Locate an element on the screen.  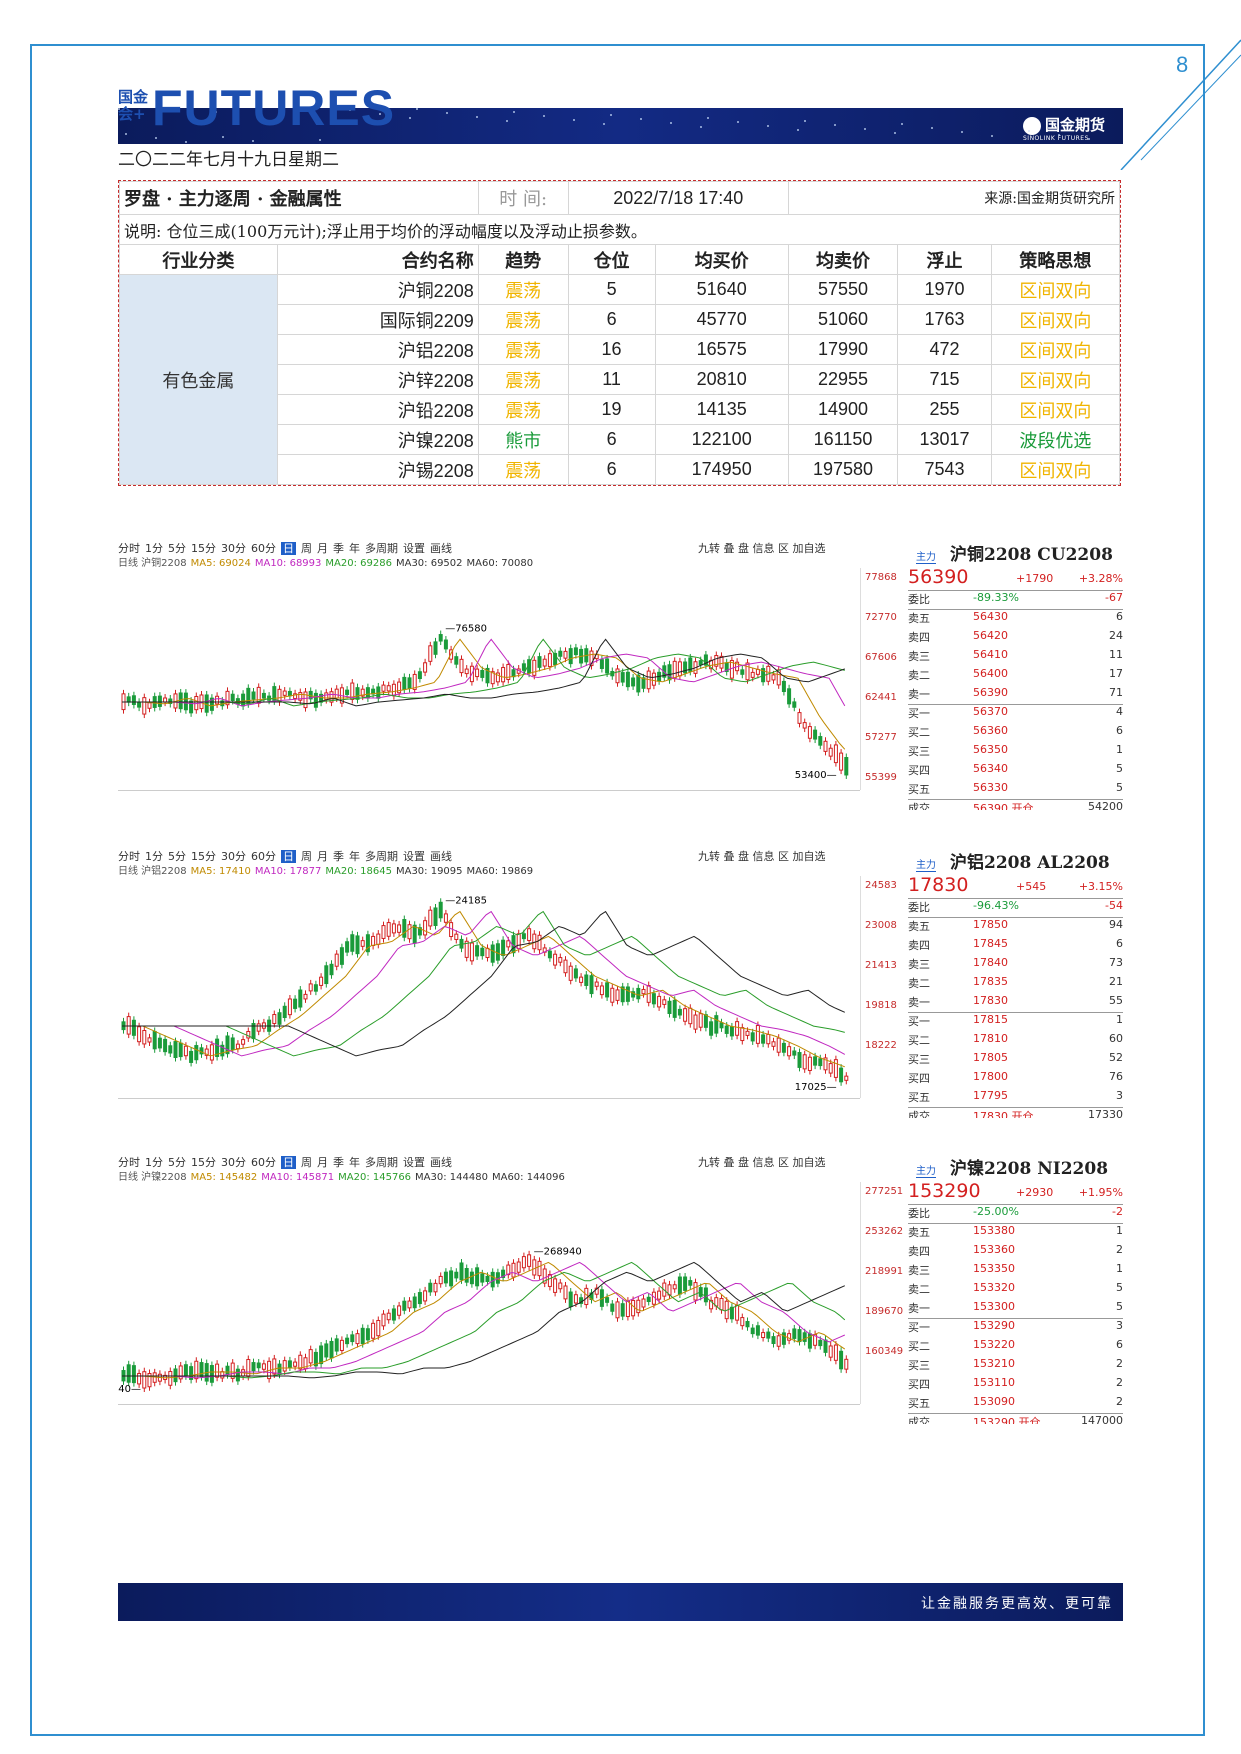
ma-value: 日线 沪铜2208 is located at coordinates (152, 563).